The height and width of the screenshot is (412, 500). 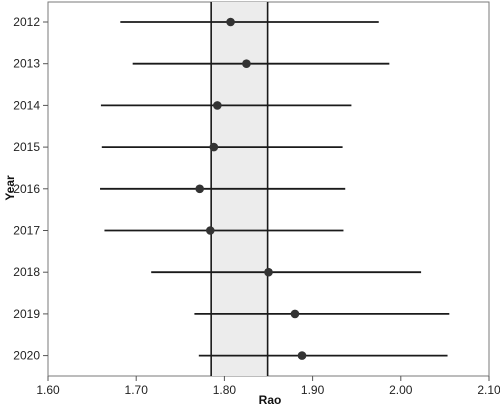 I want to click on x-tick-label: 1.70, so click(x=137, y=390).